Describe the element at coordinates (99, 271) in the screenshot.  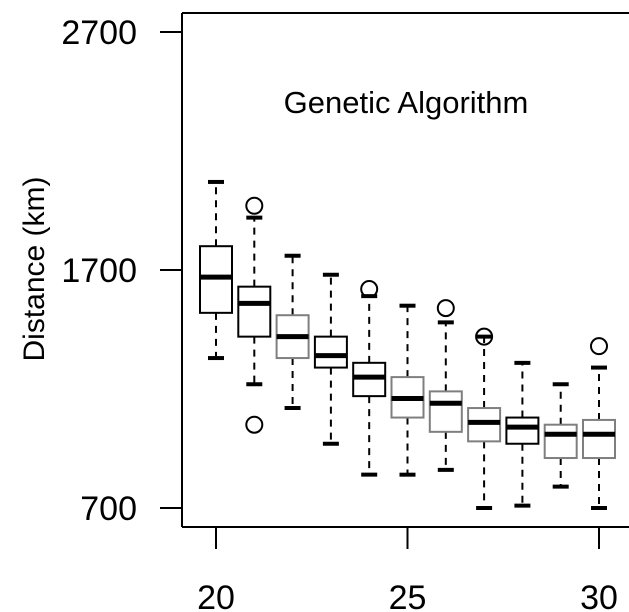
I see `y-tick-label: 1700` at that location.